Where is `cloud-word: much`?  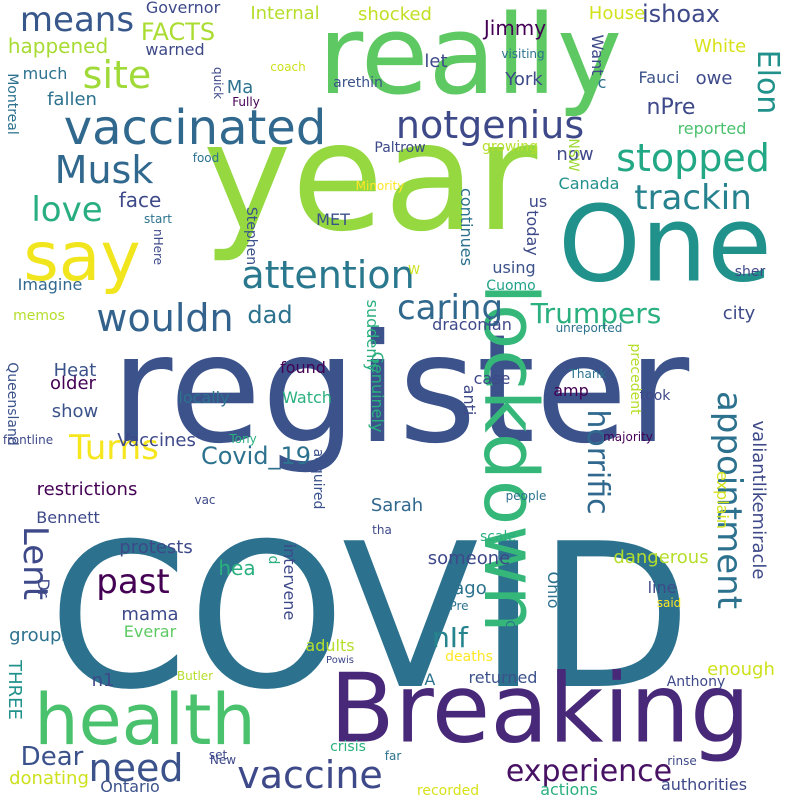 cloud-word: much is located at coordinates (45, 73).